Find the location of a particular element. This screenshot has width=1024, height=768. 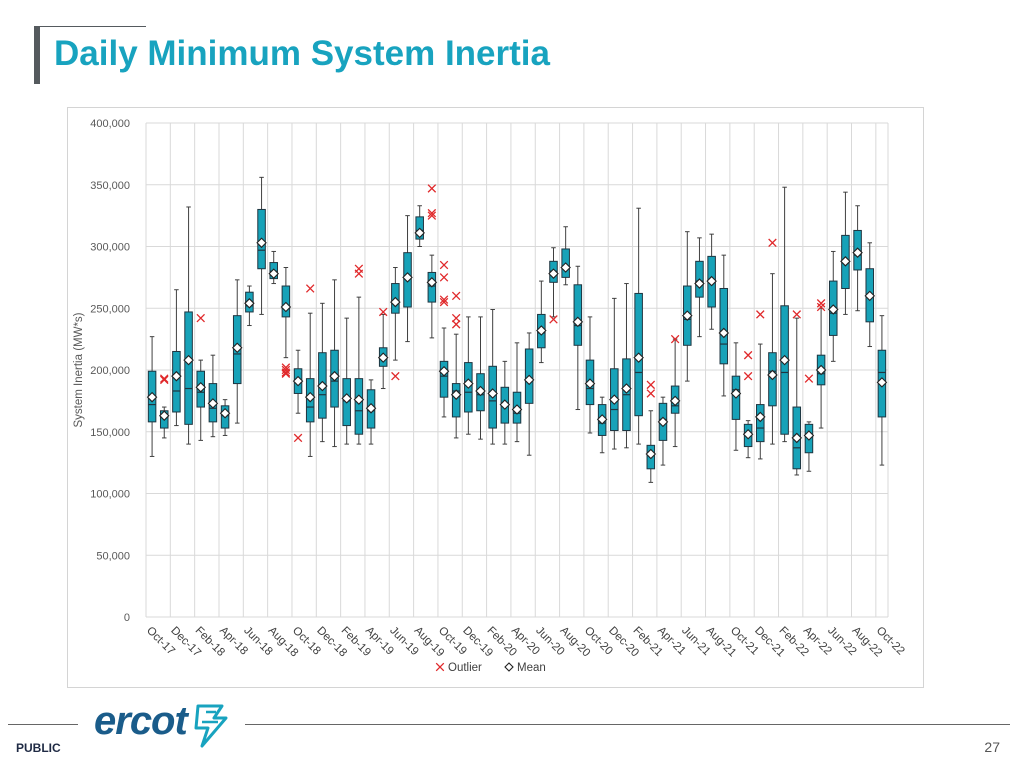

y-tick-label: 250,000 is located at coordinates (110, 309).